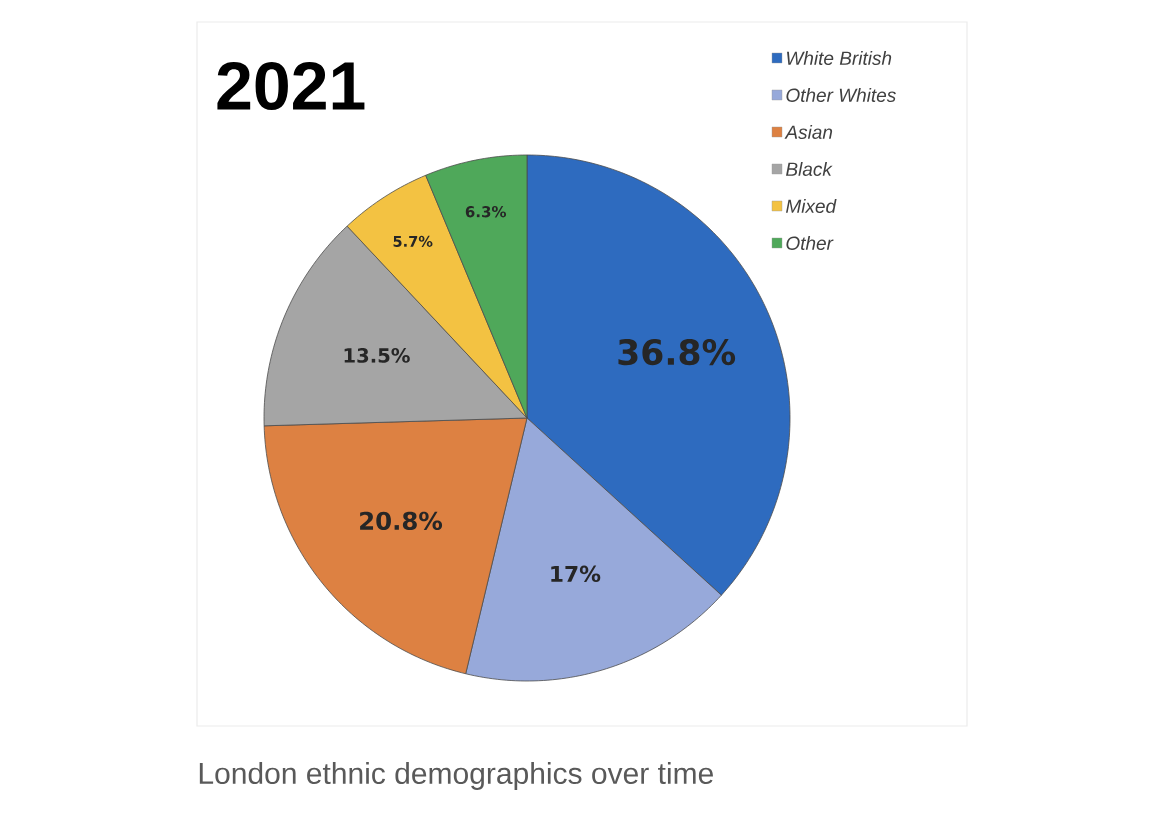  Describe the element at coordinates (841, 95) in the screenshot. I see `legend-label: Other Whites` at that location.